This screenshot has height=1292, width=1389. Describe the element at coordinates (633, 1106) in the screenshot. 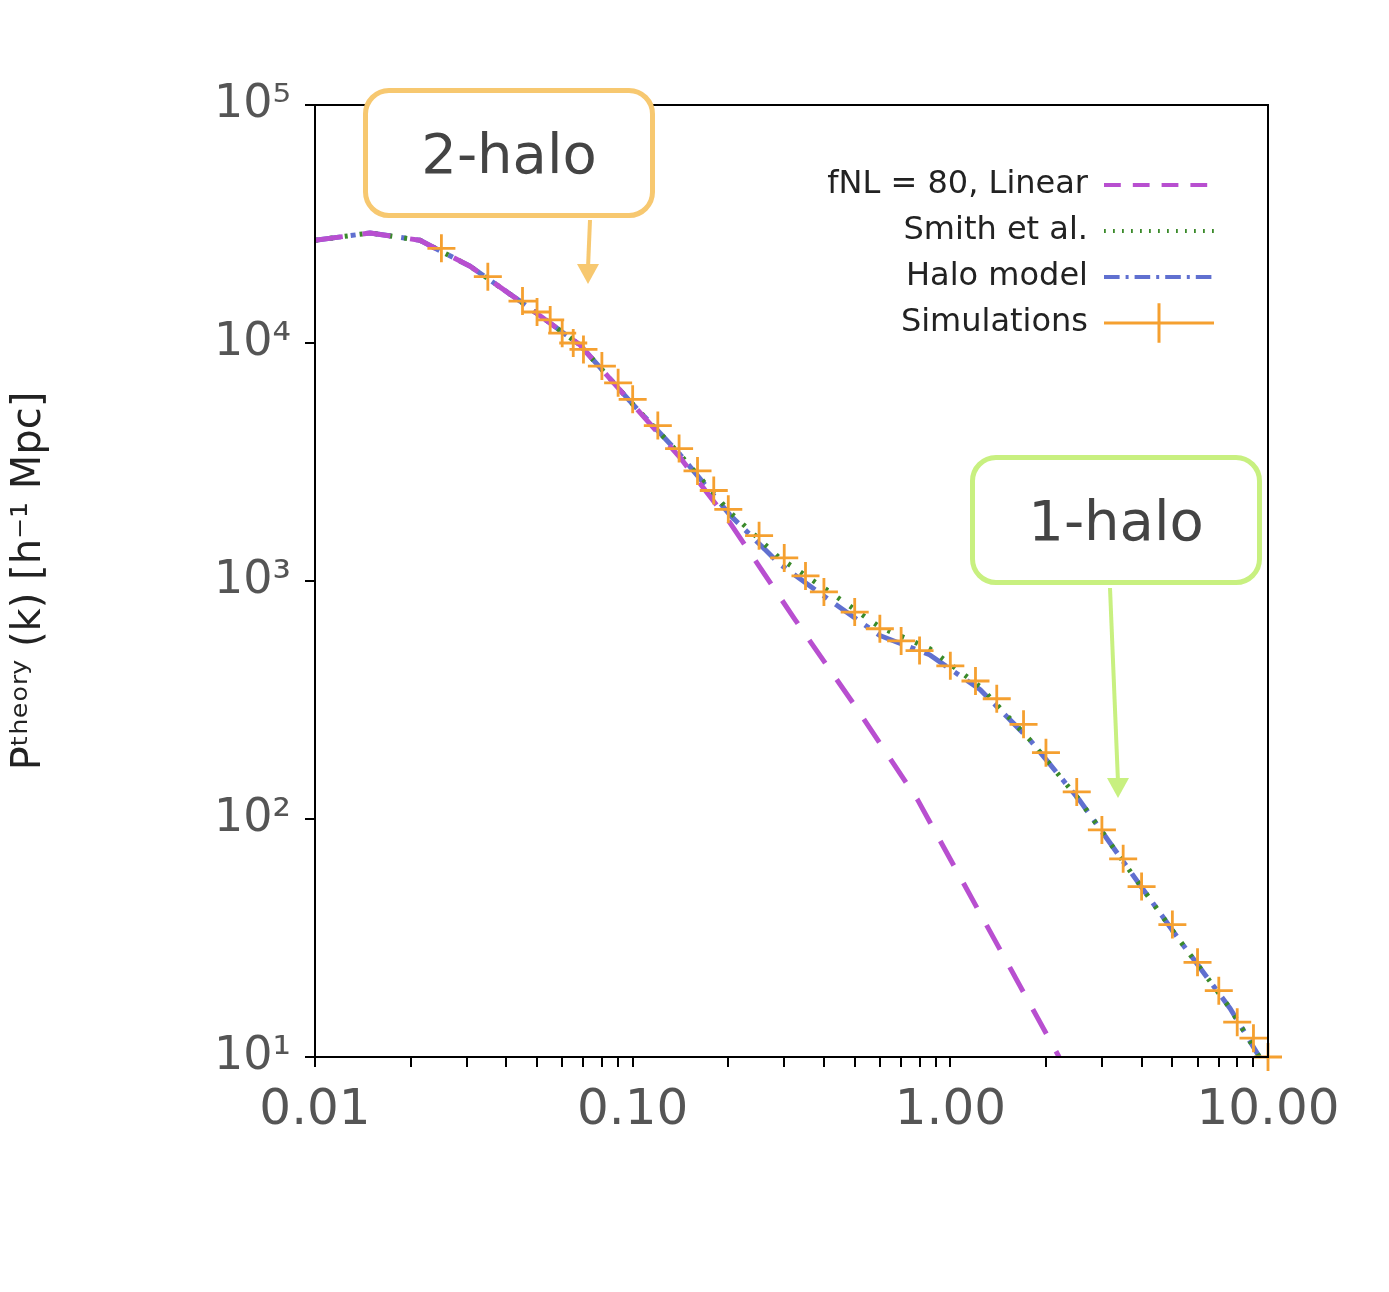

I see `x-tick-label: 0.10` at that location.